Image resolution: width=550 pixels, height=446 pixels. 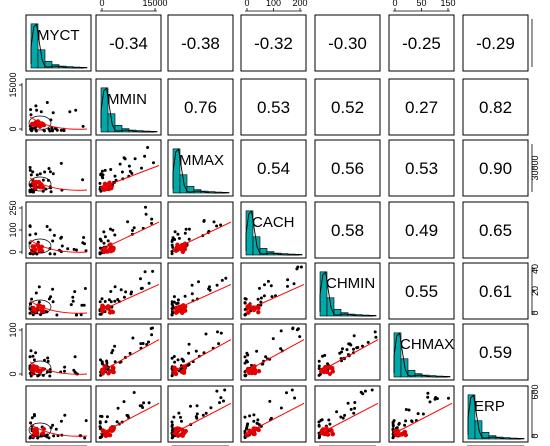 What do you see at coordinates (421, 43) in the screenshot?
I see `correlation-value: -0.25` at bounding box center [421, 43].